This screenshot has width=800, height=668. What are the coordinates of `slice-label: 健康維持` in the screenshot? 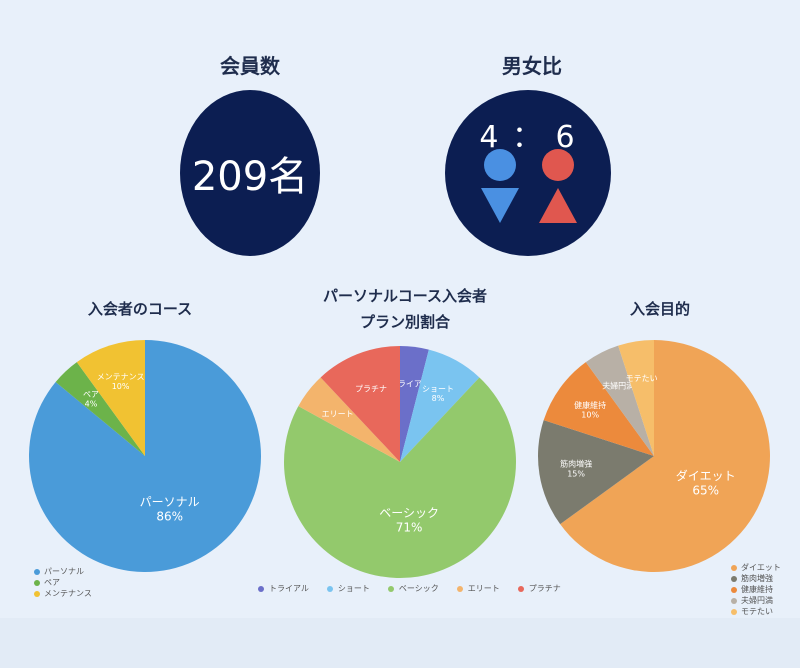 It's located at (590, 405).